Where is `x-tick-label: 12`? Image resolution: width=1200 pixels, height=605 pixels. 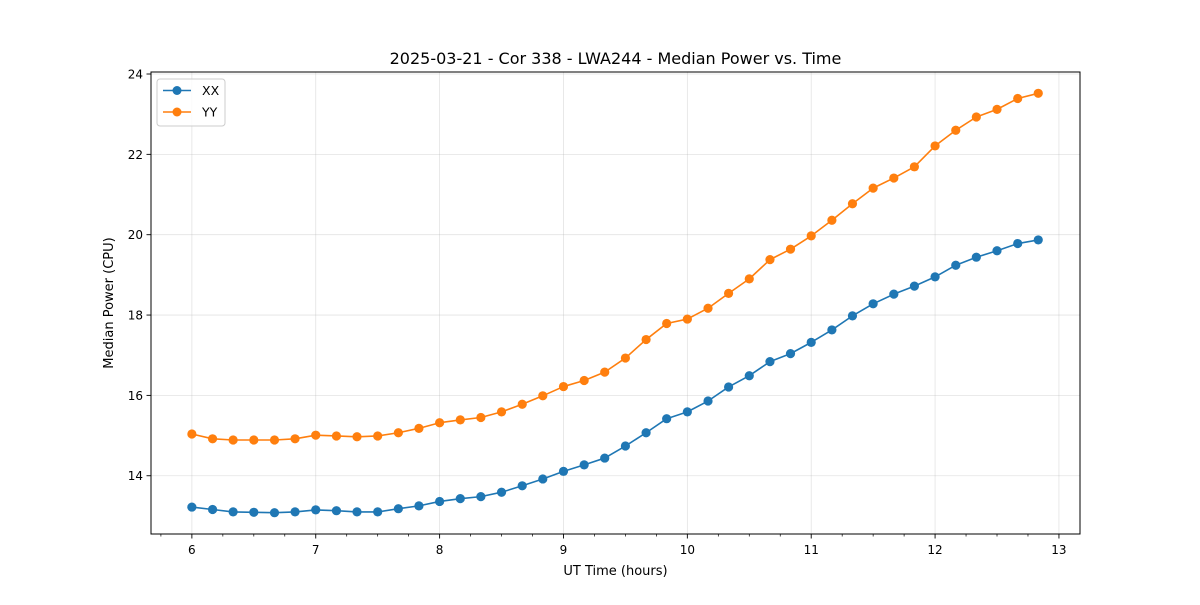
x-tick-label: 12 is located at coordinates (934, 550).